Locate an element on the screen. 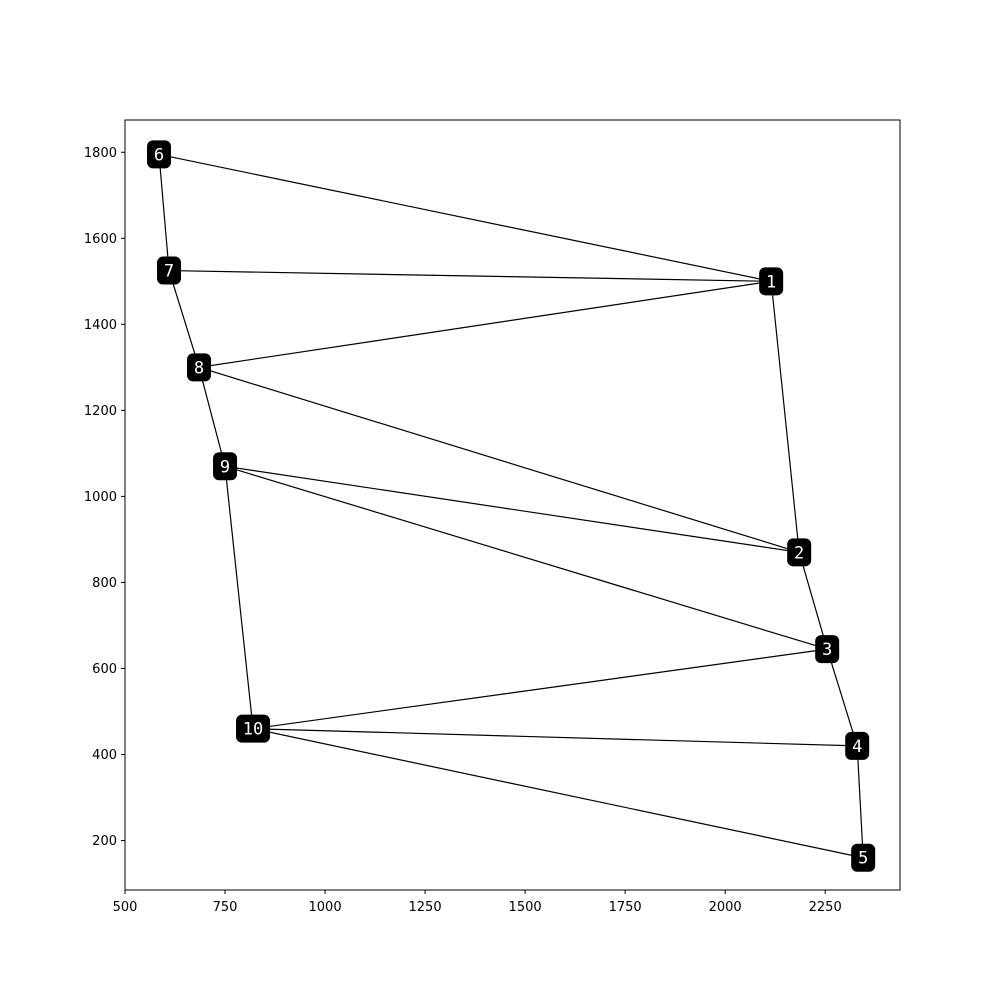  x-tick-label: 1250 is located at coordinates (425, 907).